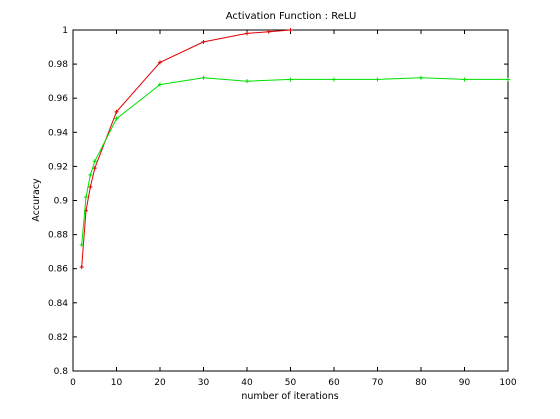  What do you see at coordinates (61, 202) in the screenshot?
I see `y-tick-label: 0.9` at bounding box center [61, 202].